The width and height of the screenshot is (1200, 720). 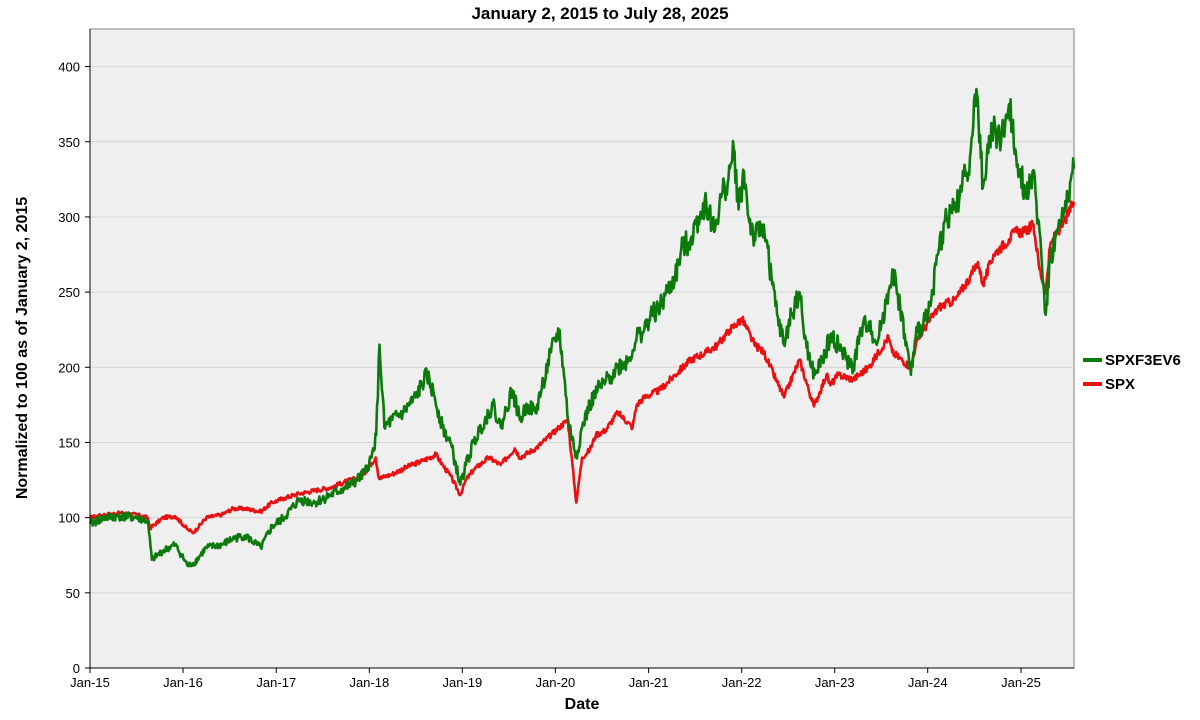 I want to click on y-axis-ticks: 0 50 100 150 200 250 300 350 400, so click(x=74, y=368).